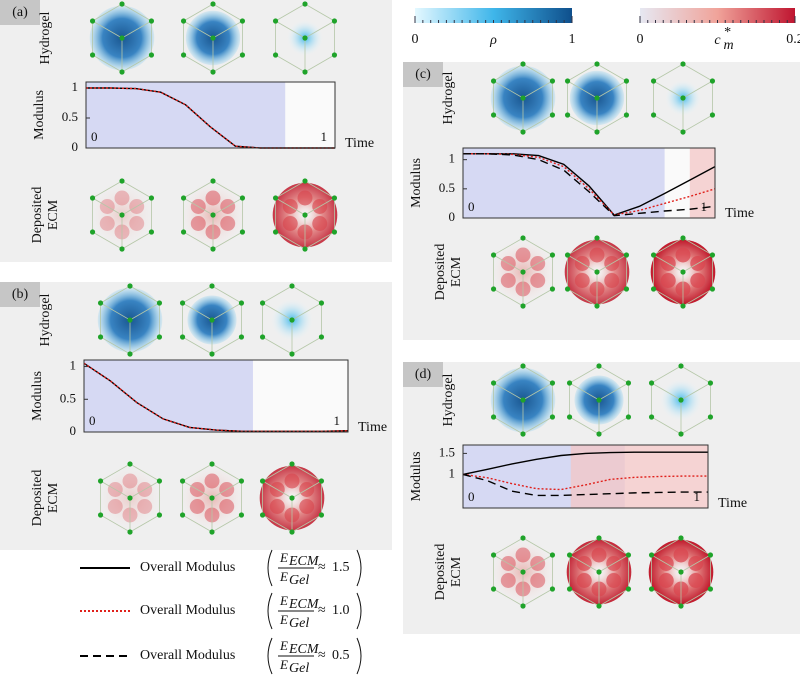 Image resolution: width=800 pixels, height=679 pixels. I want to click on legend-label: Overall Modulus, so click(187, 610).